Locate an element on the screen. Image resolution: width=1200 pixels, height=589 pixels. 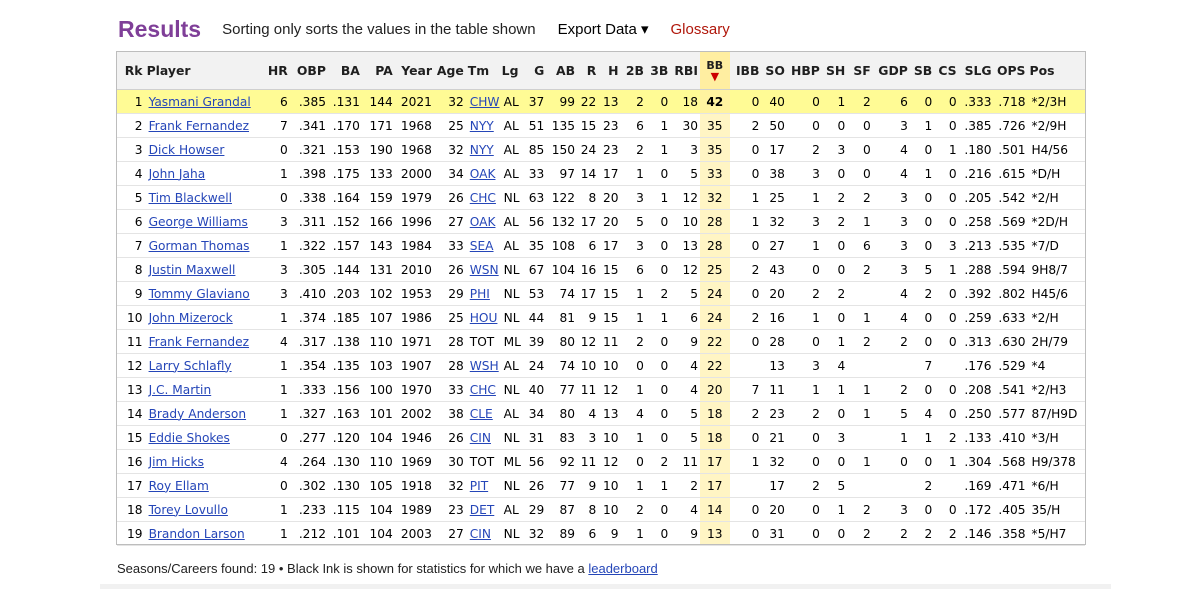
column-header-ab: AB is located at coordinates (562, 71).